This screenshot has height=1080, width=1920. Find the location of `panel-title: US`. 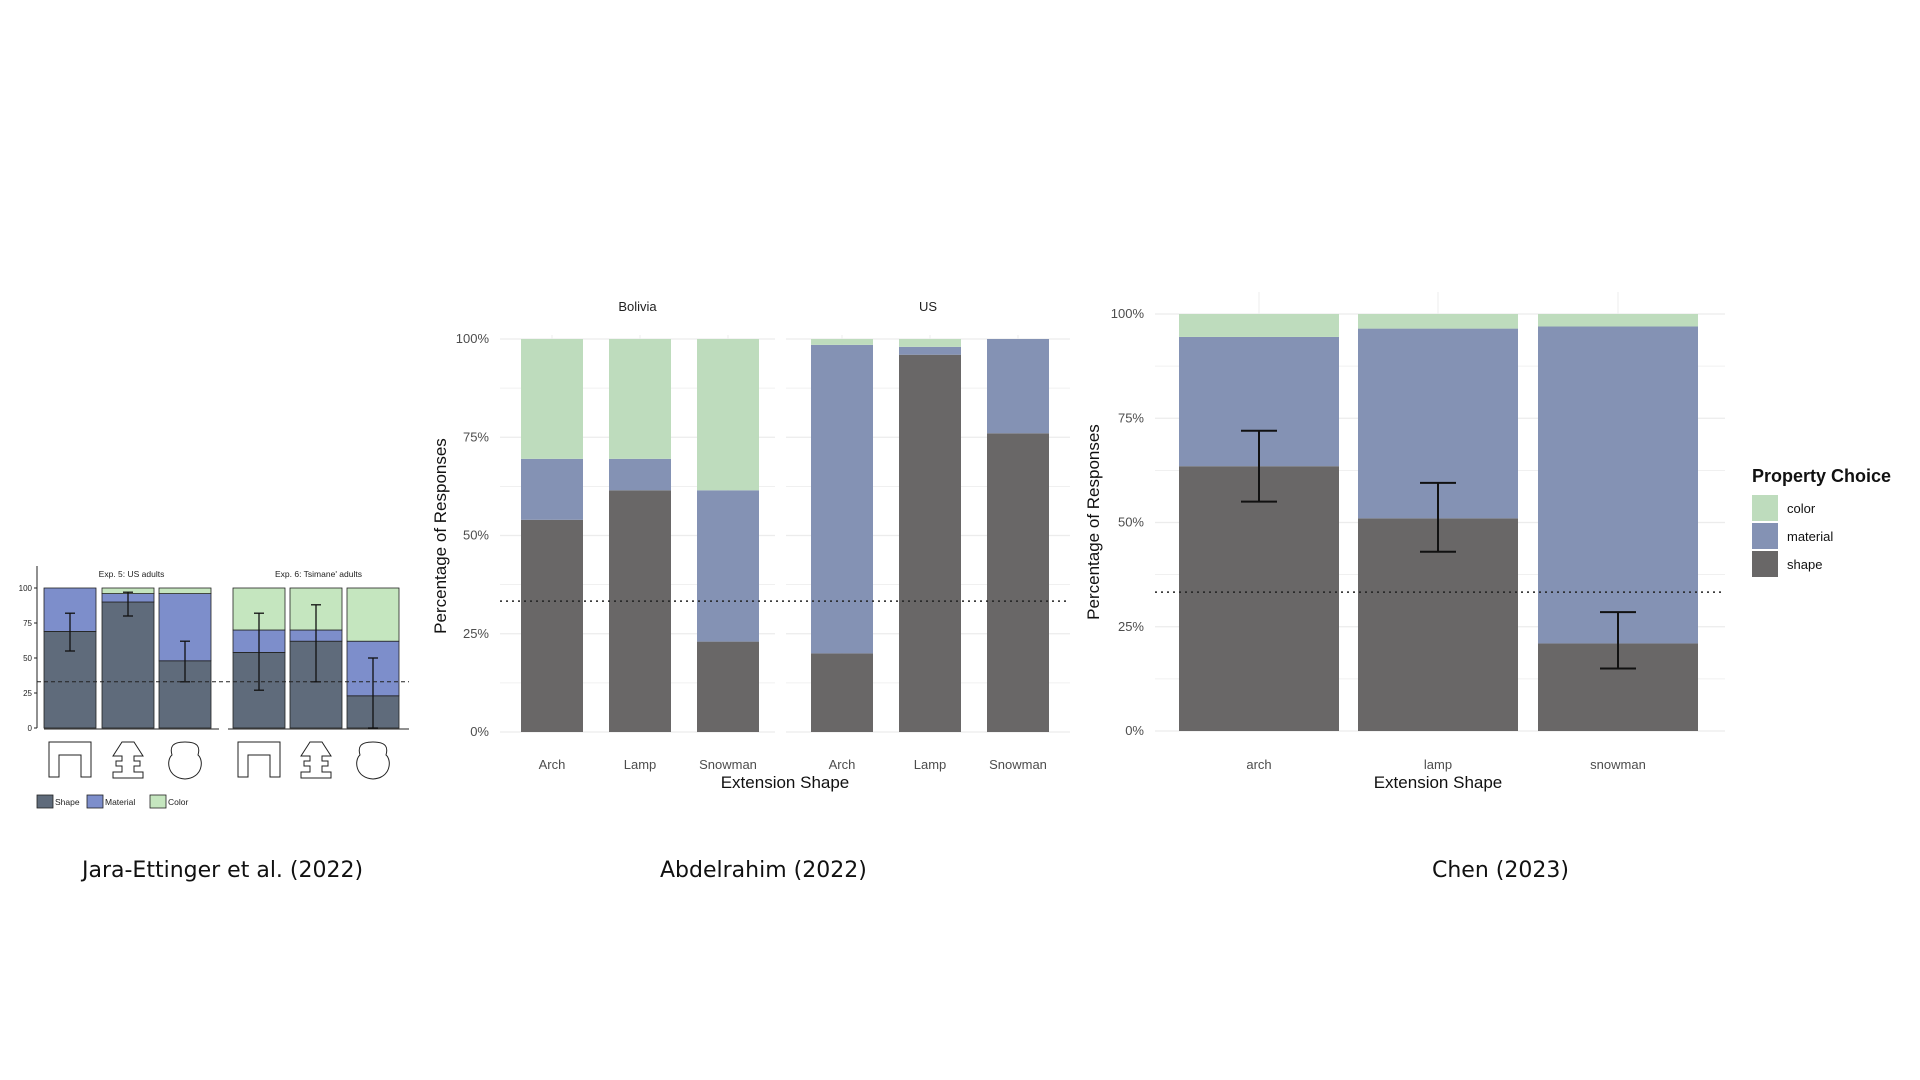

panel-title: US is located at coordinates (928, 306).